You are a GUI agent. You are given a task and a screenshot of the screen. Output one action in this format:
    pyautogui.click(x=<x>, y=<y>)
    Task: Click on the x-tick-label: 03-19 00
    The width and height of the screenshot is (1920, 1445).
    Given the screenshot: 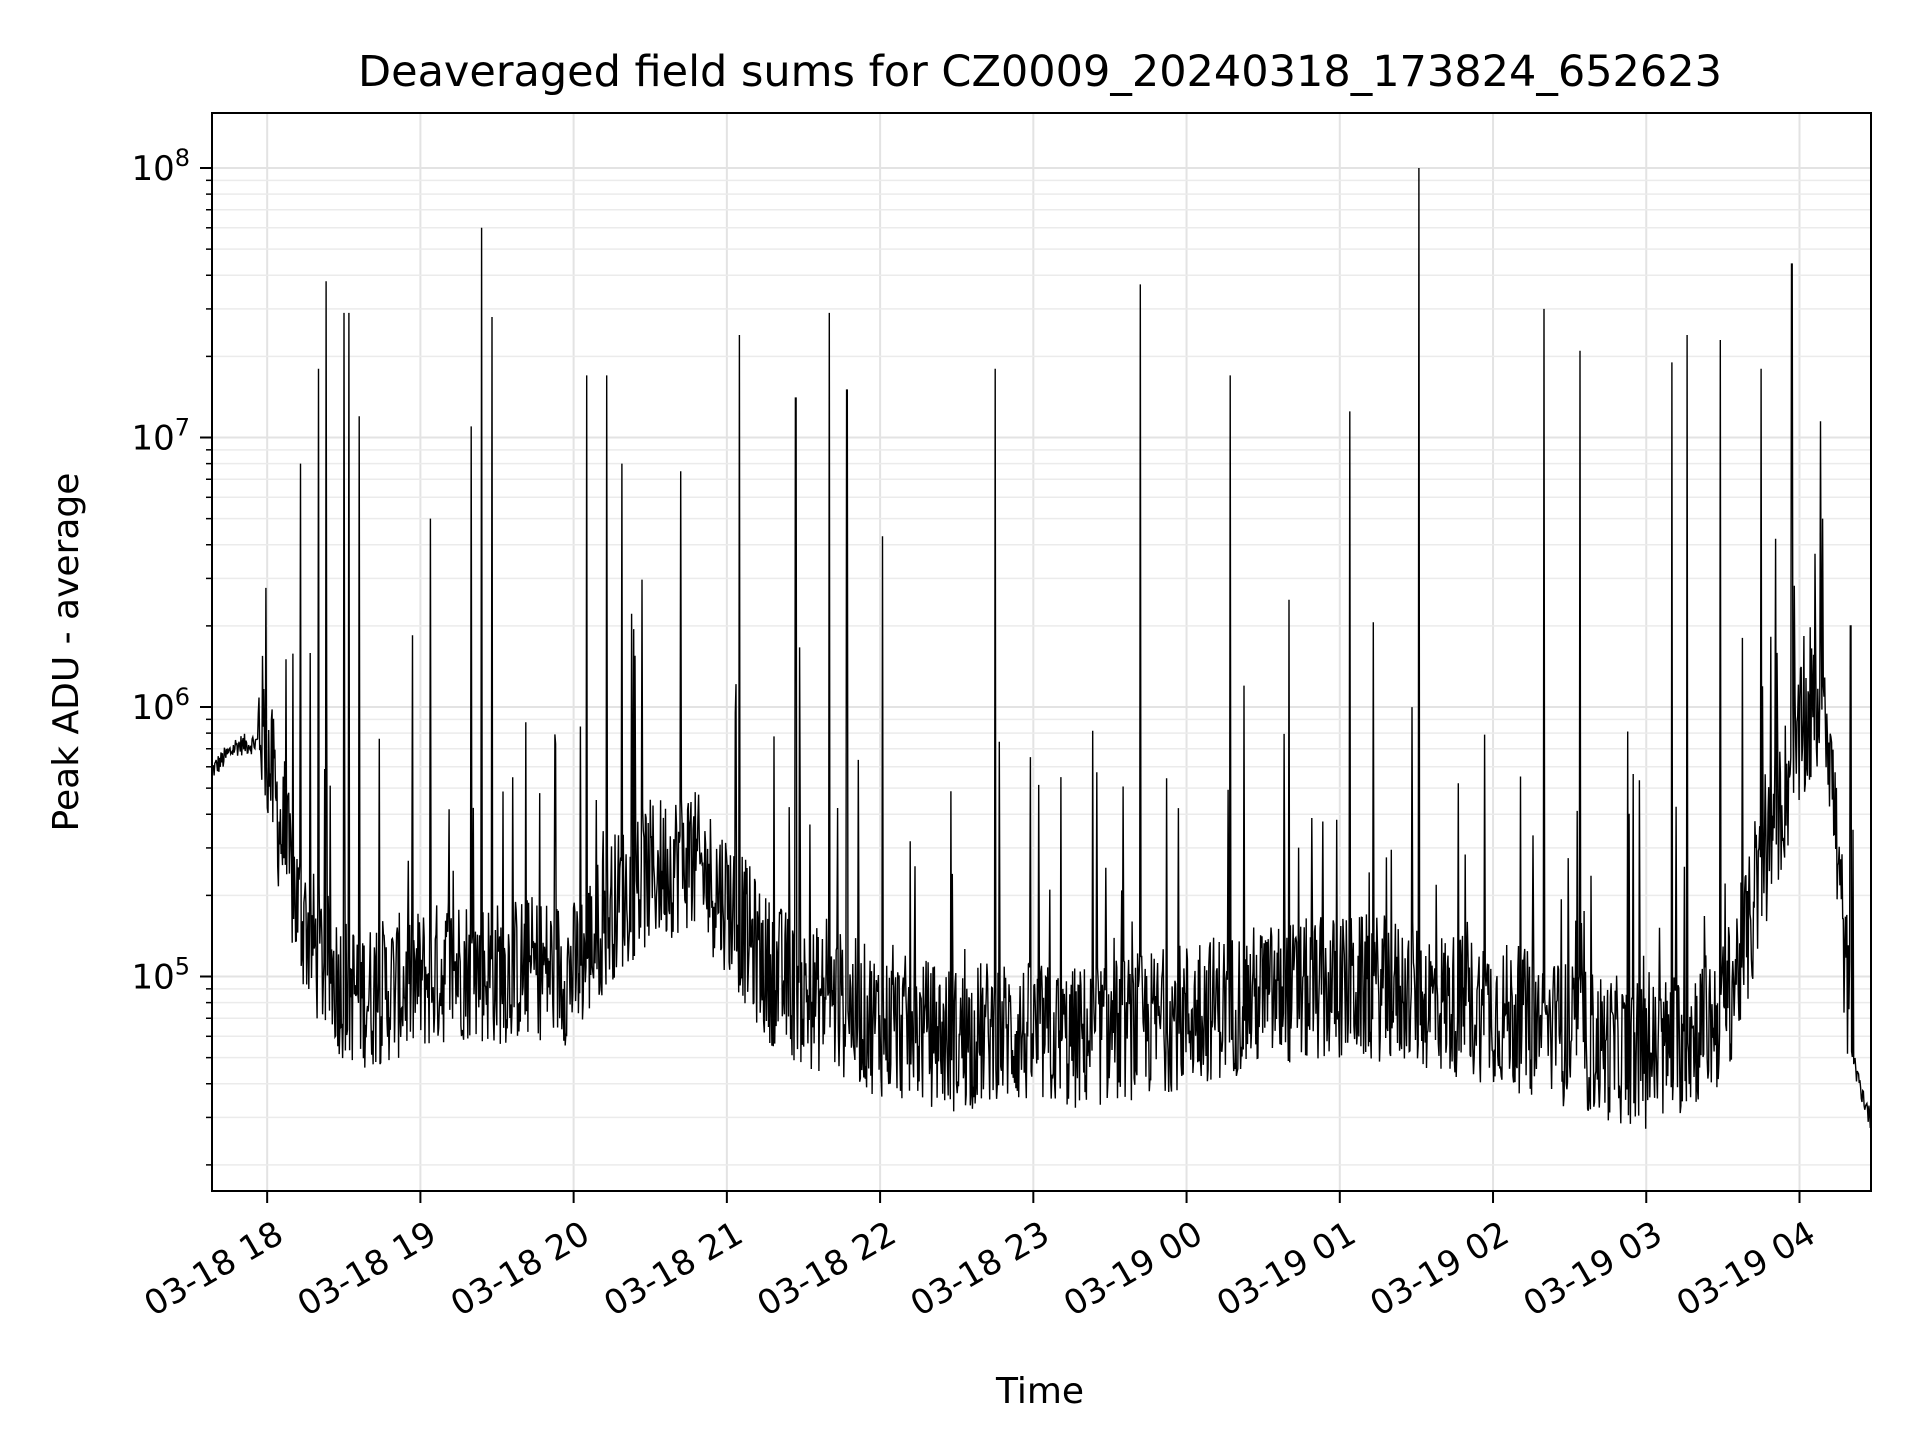 What is the action you would take?
    pyautogui.click(x=1133, y=1269)
    